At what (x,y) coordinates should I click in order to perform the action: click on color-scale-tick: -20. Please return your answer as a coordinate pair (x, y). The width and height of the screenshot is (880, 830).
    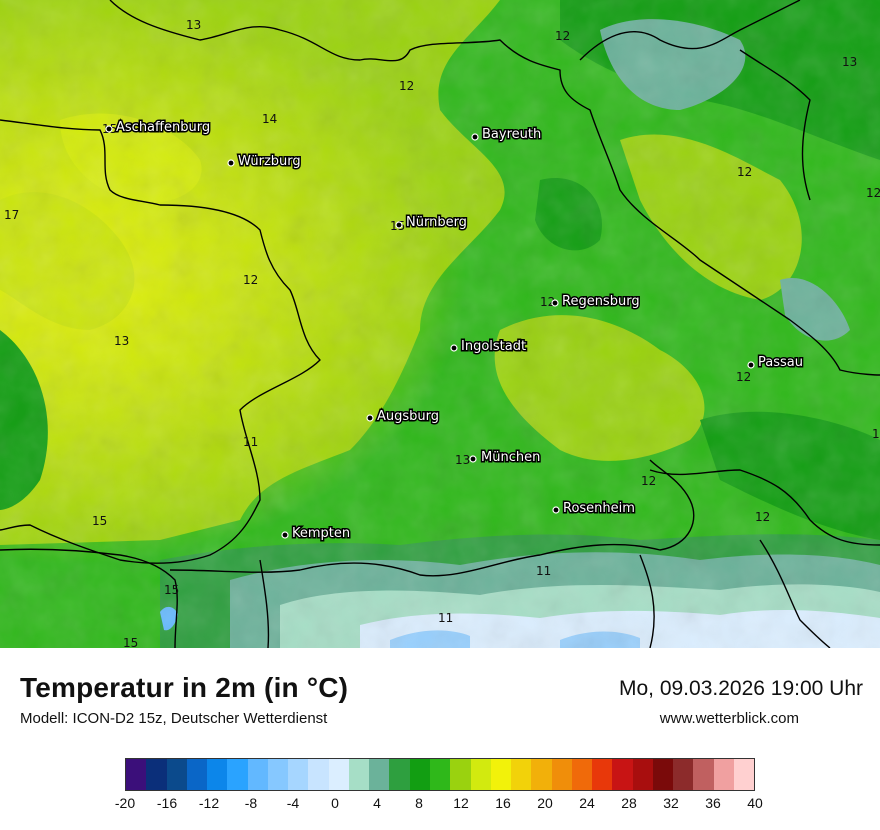
    Looking at the image, I should click on (125, 803).